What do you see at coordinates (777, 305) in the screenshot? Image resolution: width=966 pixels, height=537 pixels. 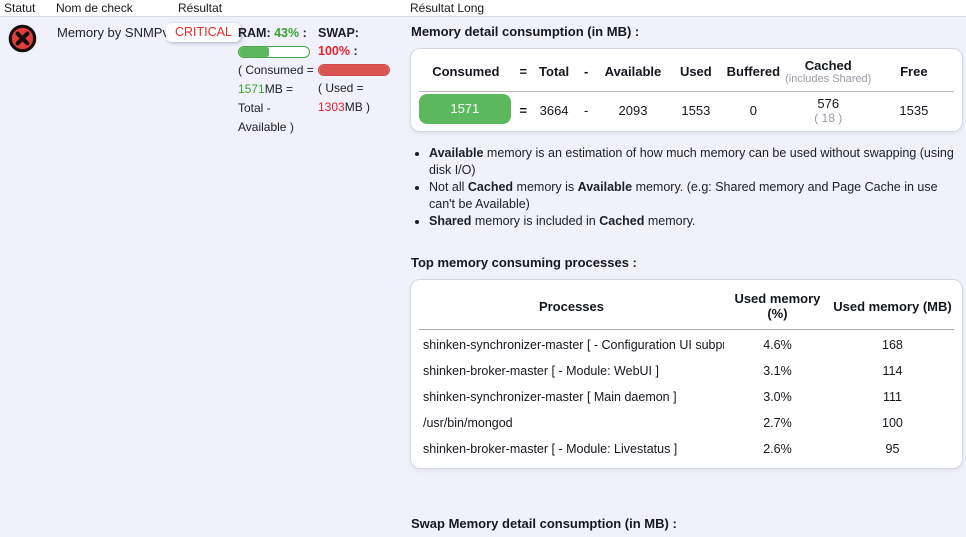 I see `header-used-memory-pct: Used memory (%)` at bounding box center [777, 305].